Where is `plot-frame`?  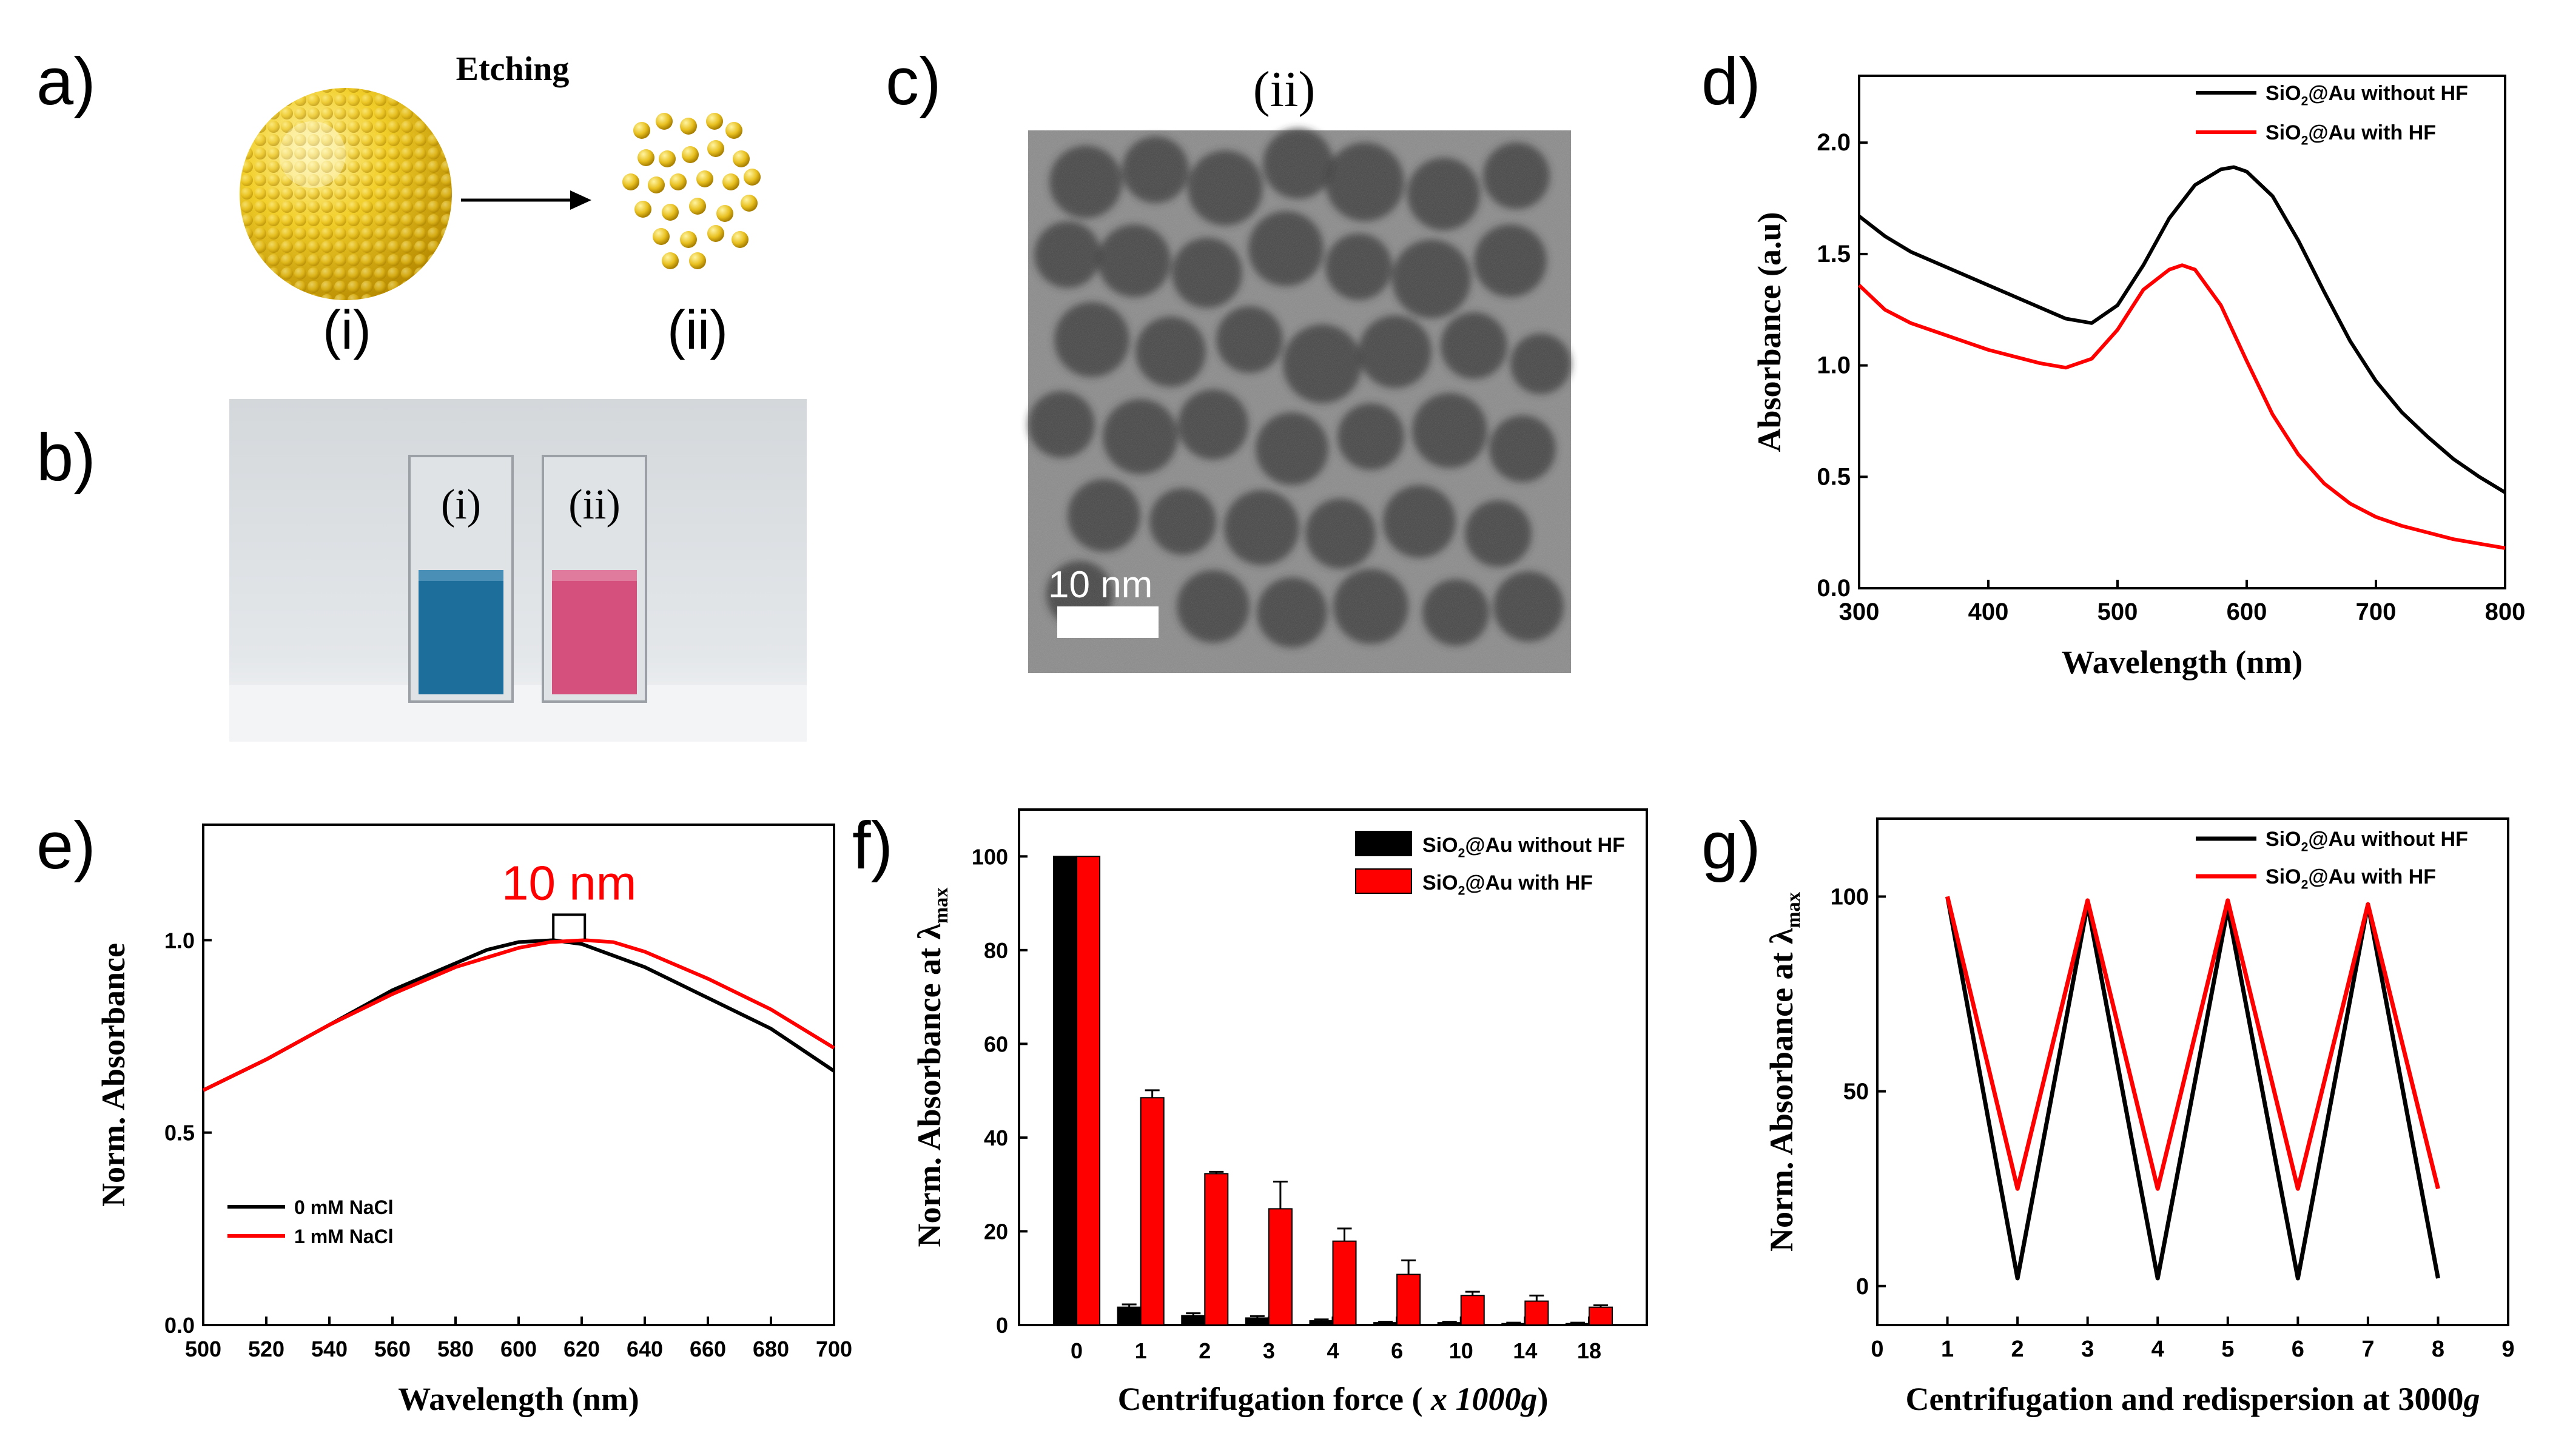
plot-frame is located at coordinates (2182, 332).